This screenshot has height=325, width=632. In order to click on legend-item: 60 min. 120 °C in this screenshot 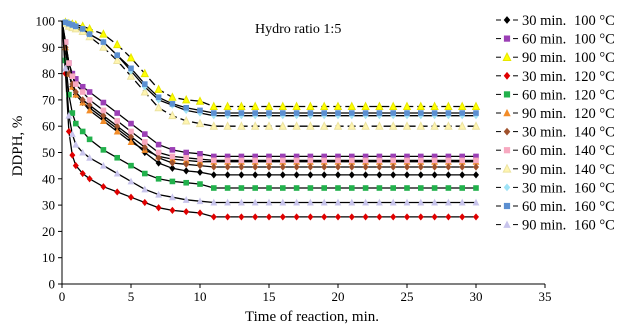, I will do `click(555, 95)`.